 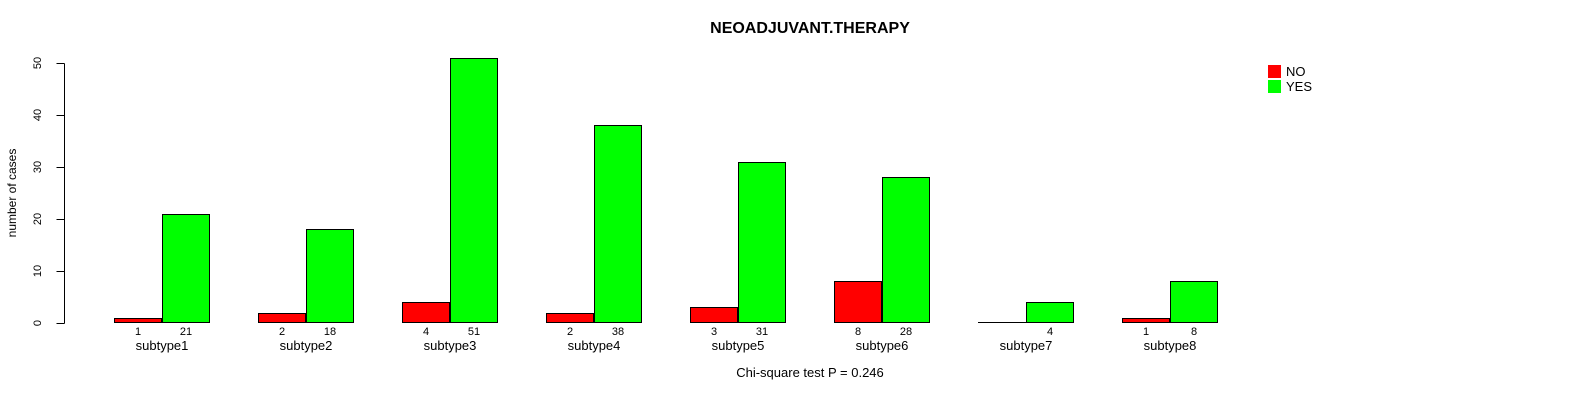 I want to click on legend-label-no: NO, so click(x=1296, y=71).